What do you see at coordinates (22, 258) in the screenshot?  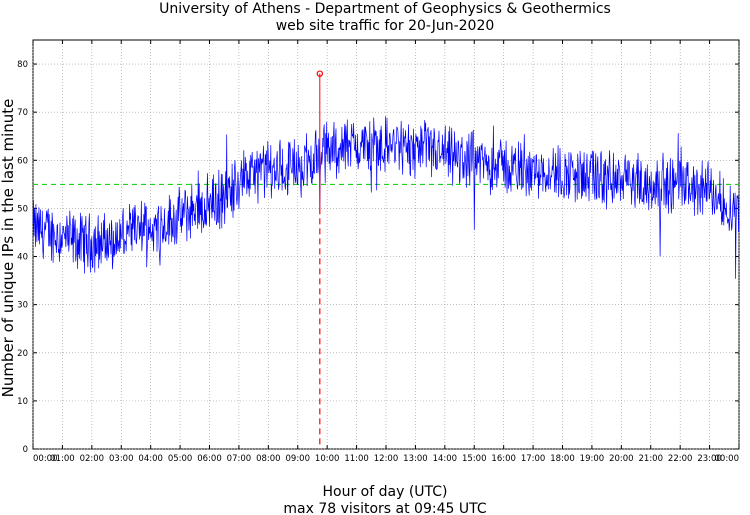 I see `y-tick-label: 40` at bounding box center [22, 258].